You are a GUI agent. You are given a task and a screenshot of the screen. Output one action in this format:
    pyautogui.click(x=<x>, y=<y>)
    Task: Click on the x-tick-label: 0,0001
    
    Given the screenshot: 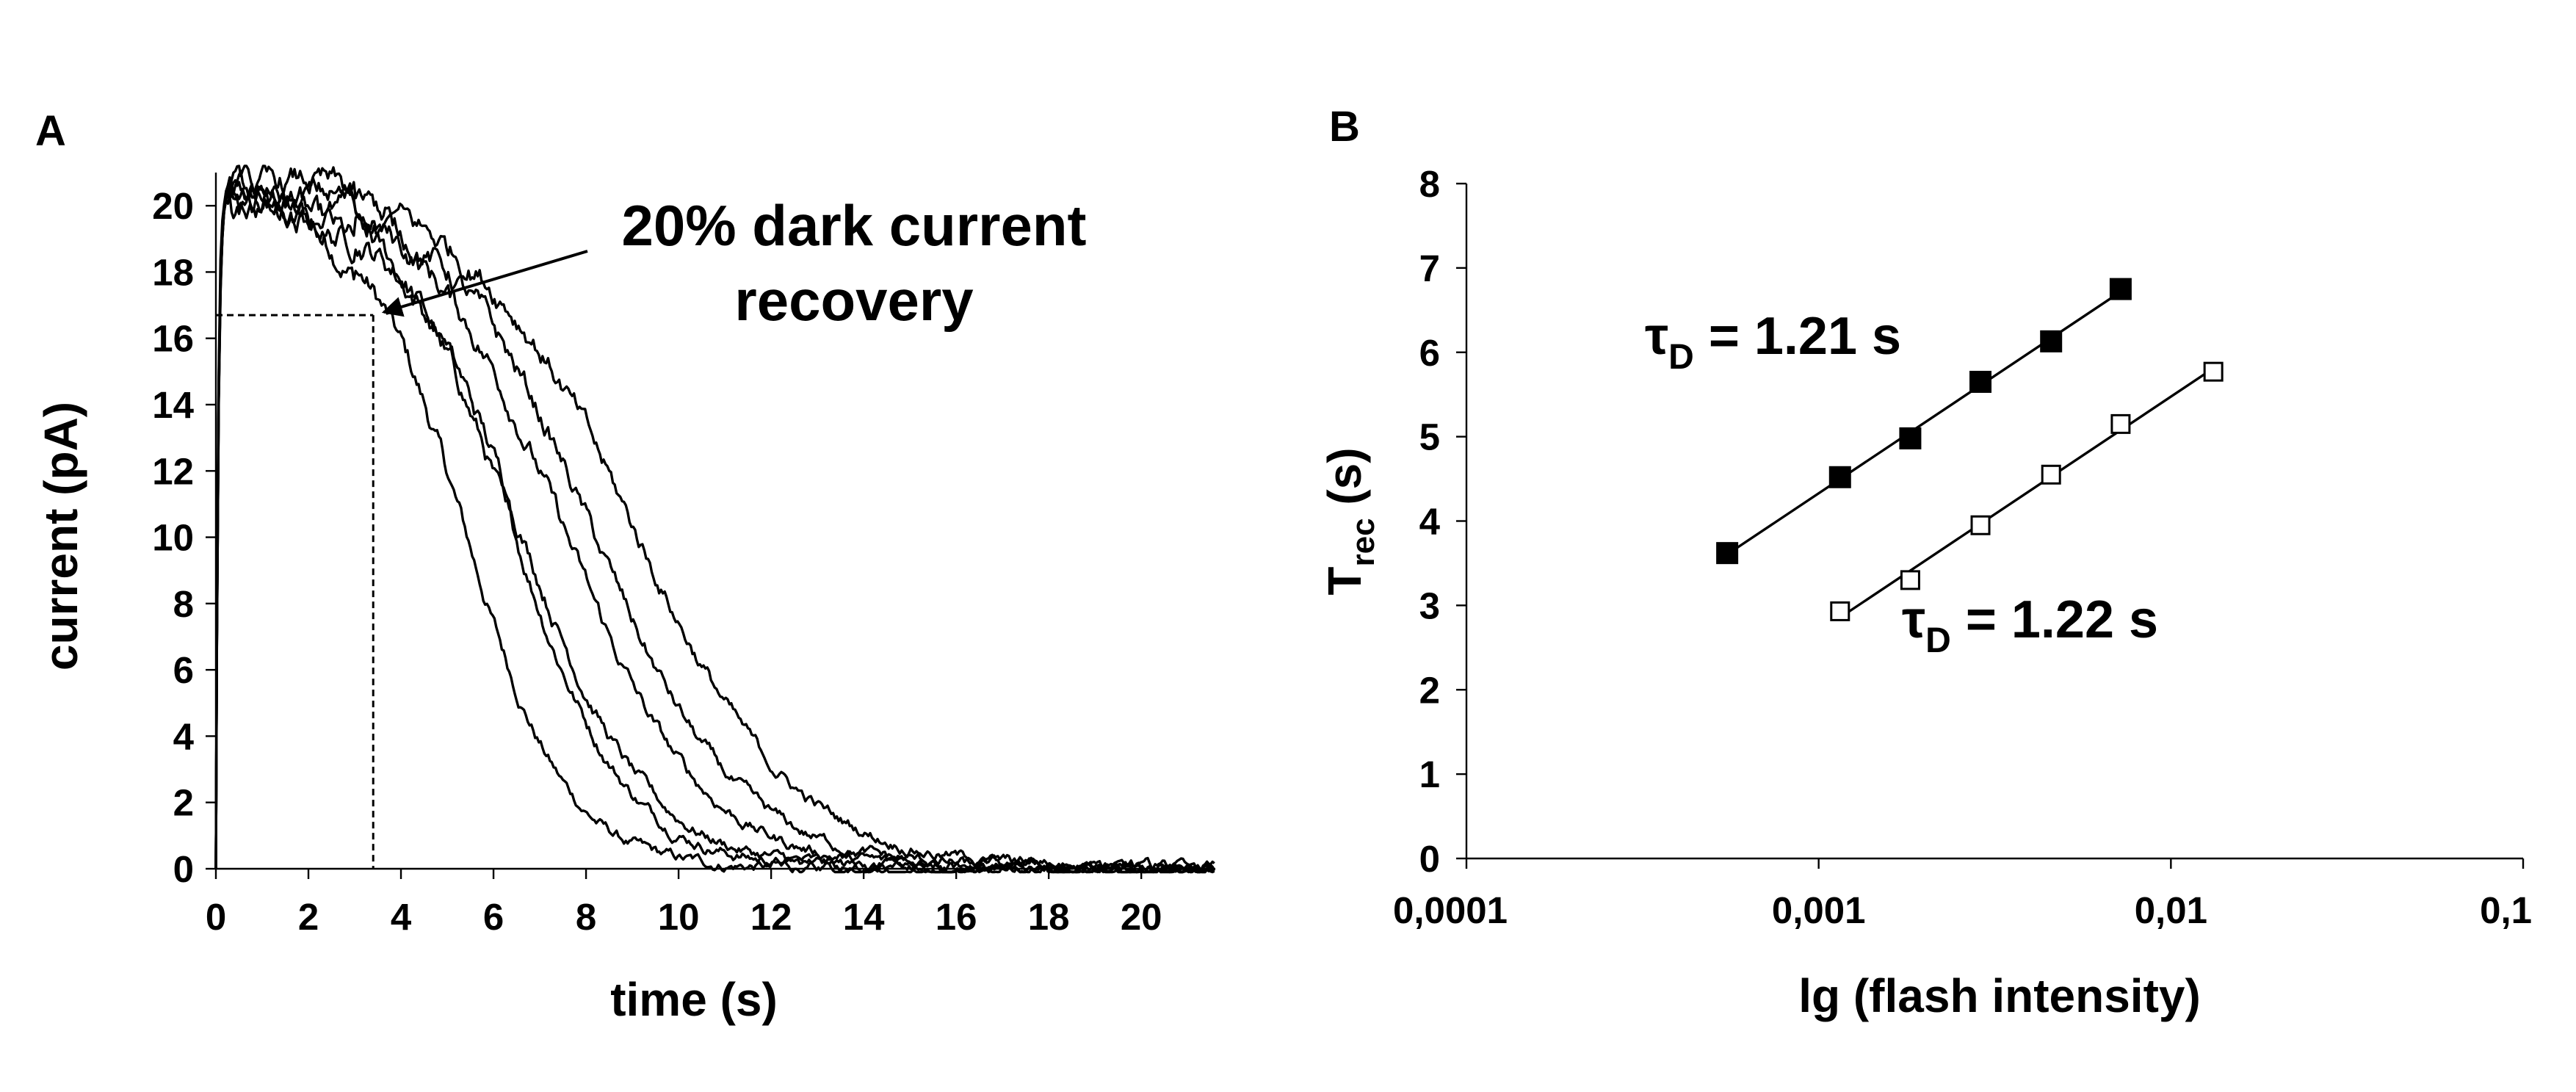 What is the action you would take?
    pyautogui.click(x=1450, y=910)
    